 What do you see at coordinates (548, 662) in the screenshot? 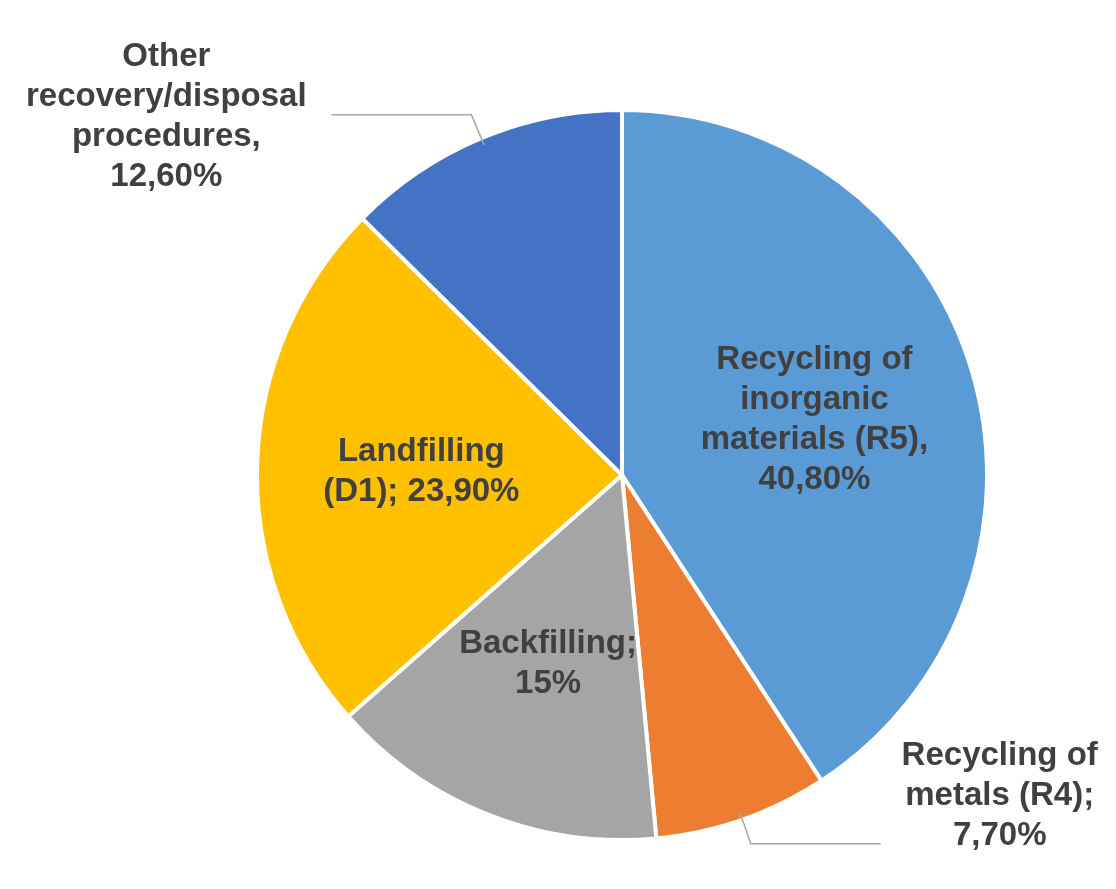
I see `slice-label: Backfilling; 15%` at bounding box center [548, 662].